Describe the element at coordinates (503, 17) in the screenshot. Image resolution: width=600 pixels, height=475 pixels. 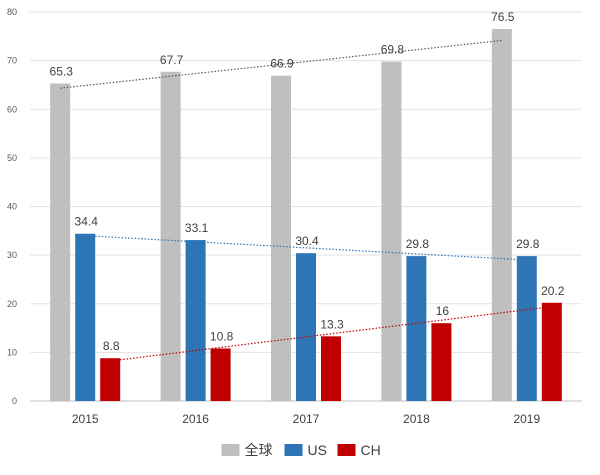
I see `data-label: 76.5` at that location.